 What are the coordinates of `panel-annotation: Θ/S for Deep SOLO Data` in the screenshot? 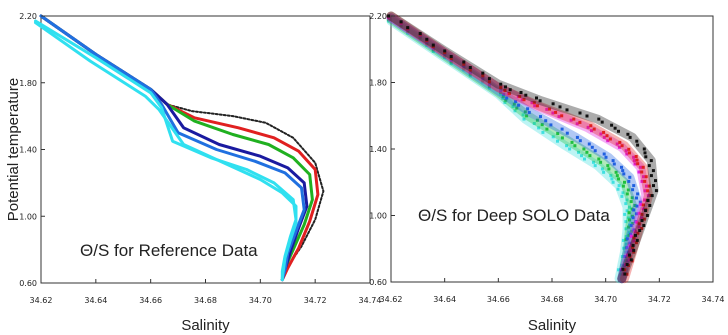 It's located at (514, 215).